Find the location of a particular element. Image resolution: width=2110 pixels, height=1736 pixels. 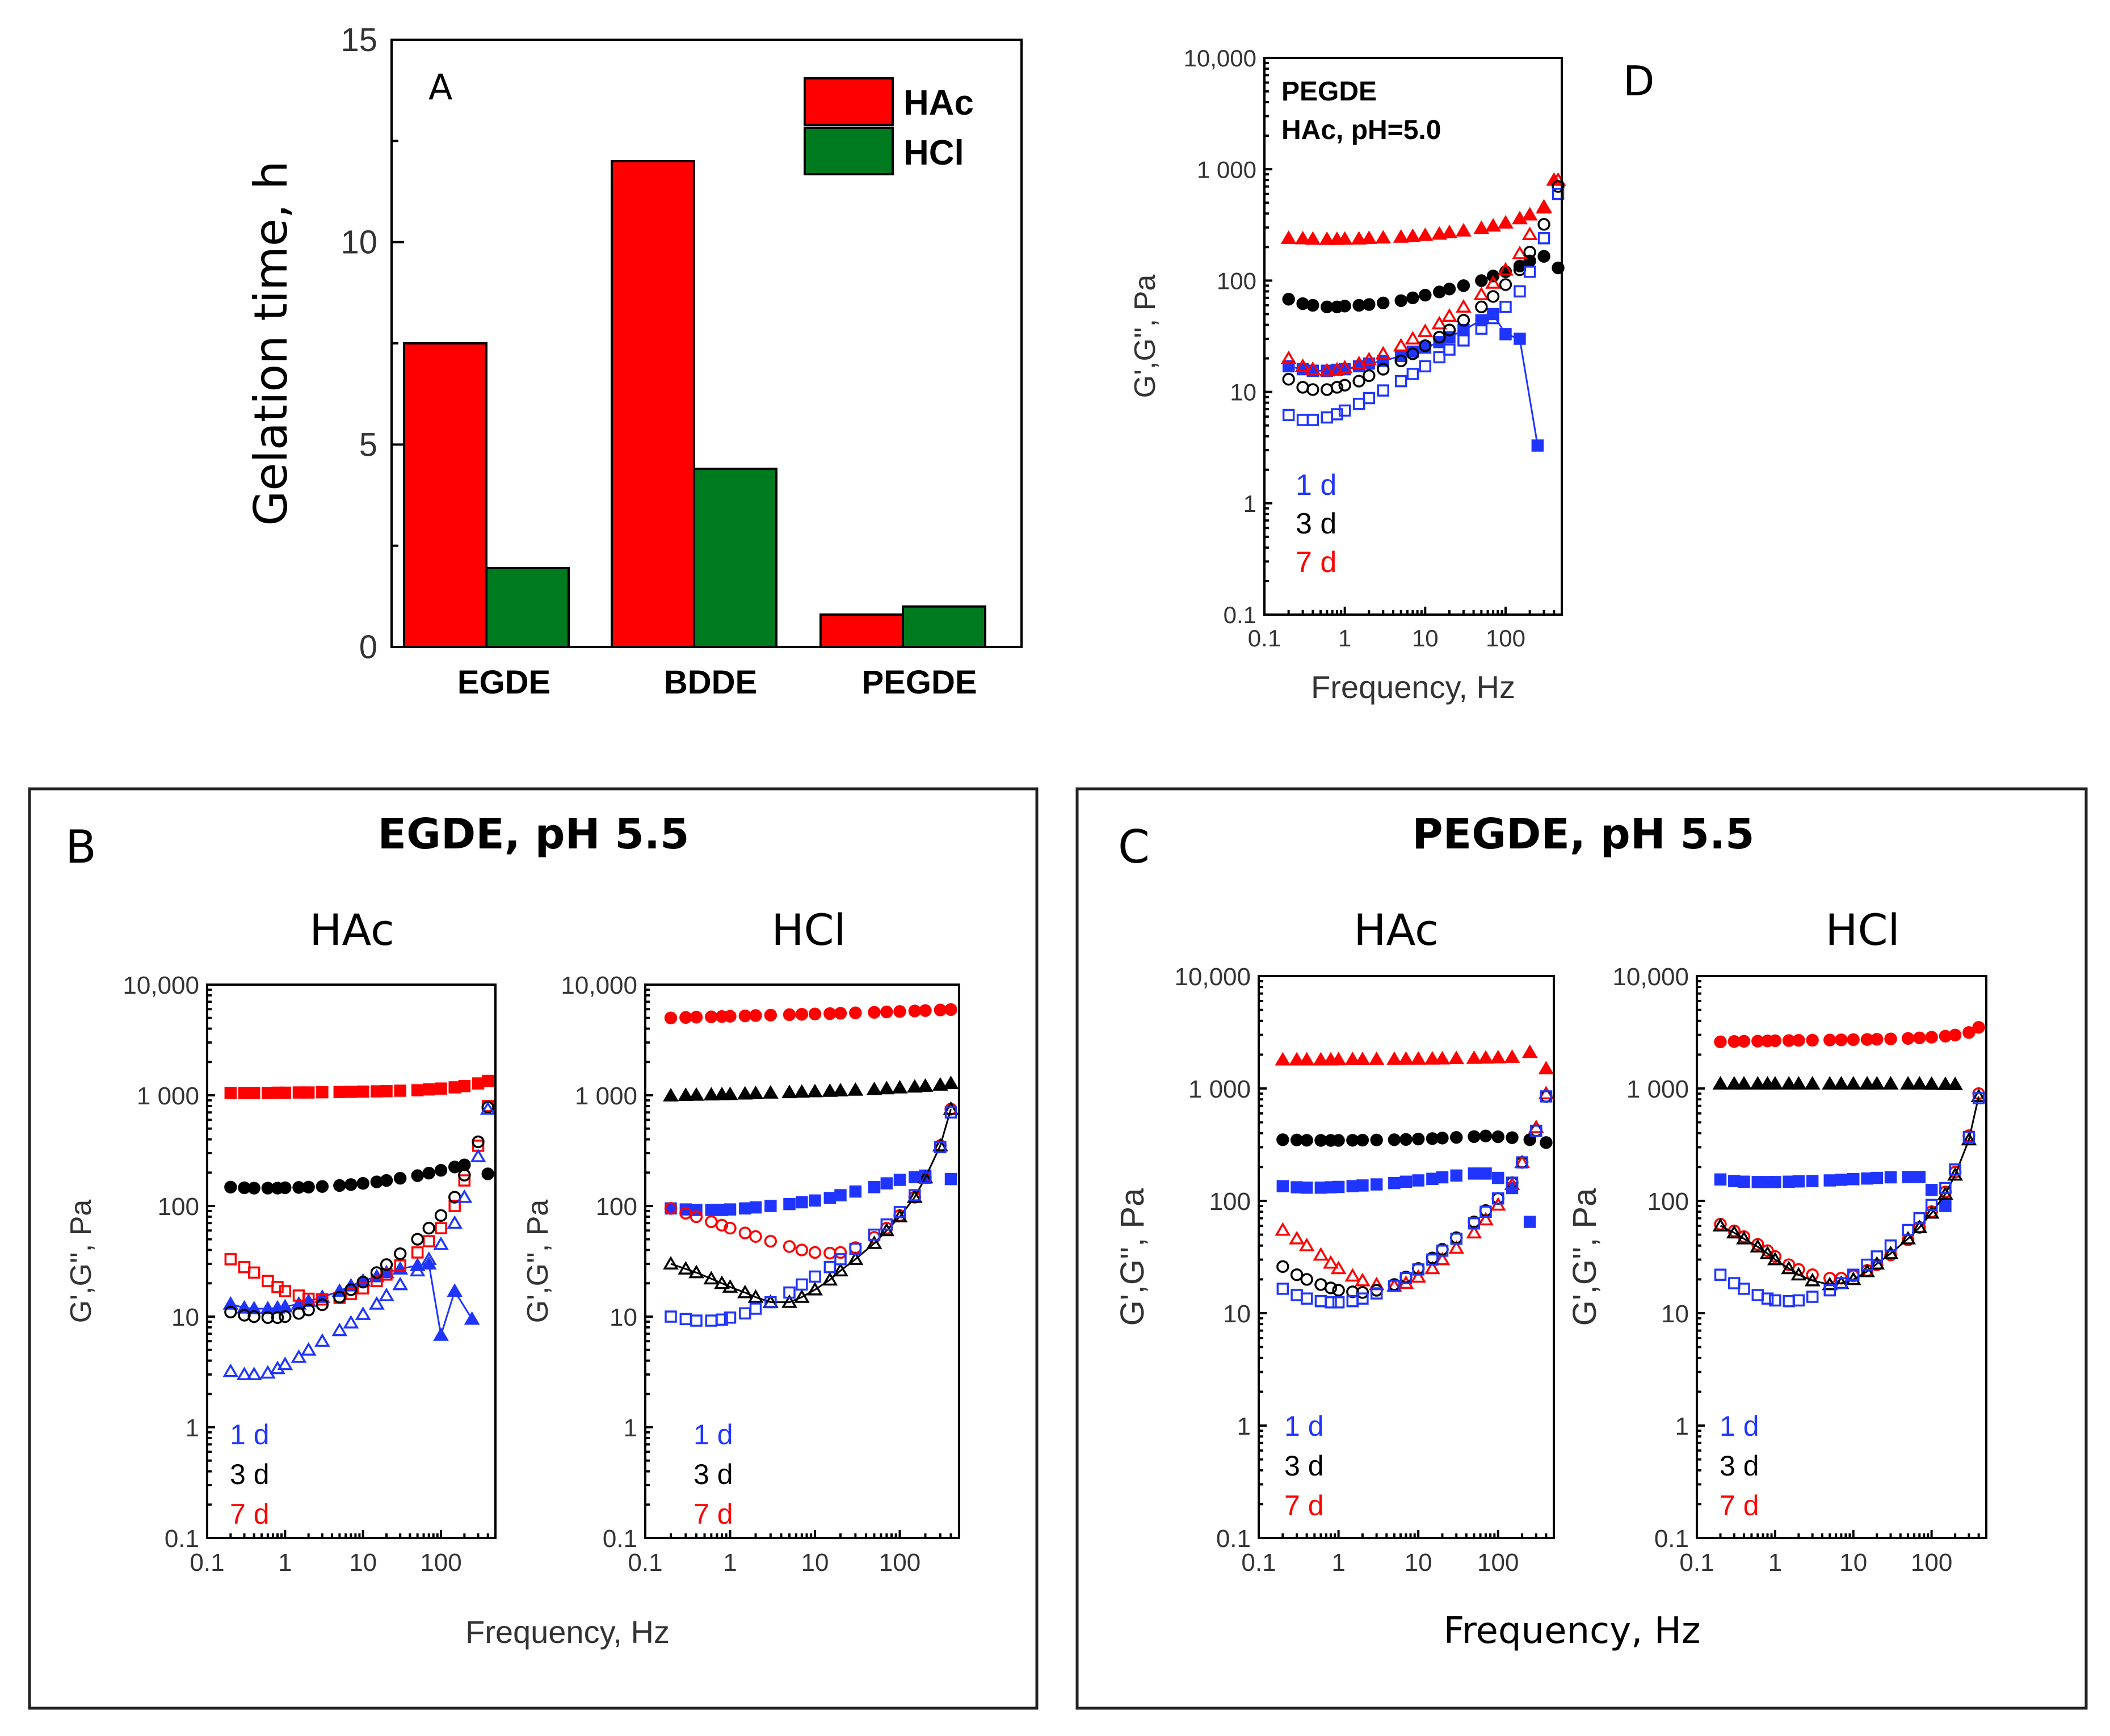

x-category-label: PEGDE is located at coordinates (919, 682).